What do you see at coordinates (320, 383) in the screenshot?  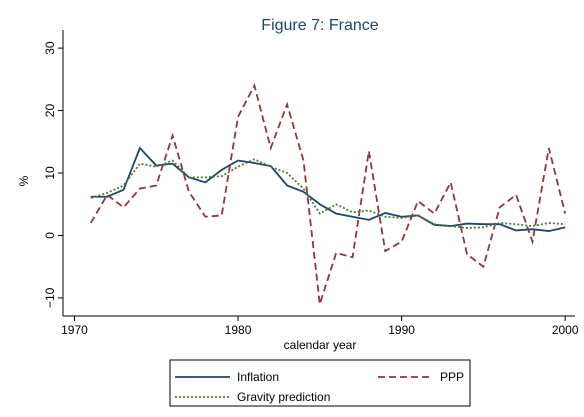 I see `legend` at bounding box center [320, 383].